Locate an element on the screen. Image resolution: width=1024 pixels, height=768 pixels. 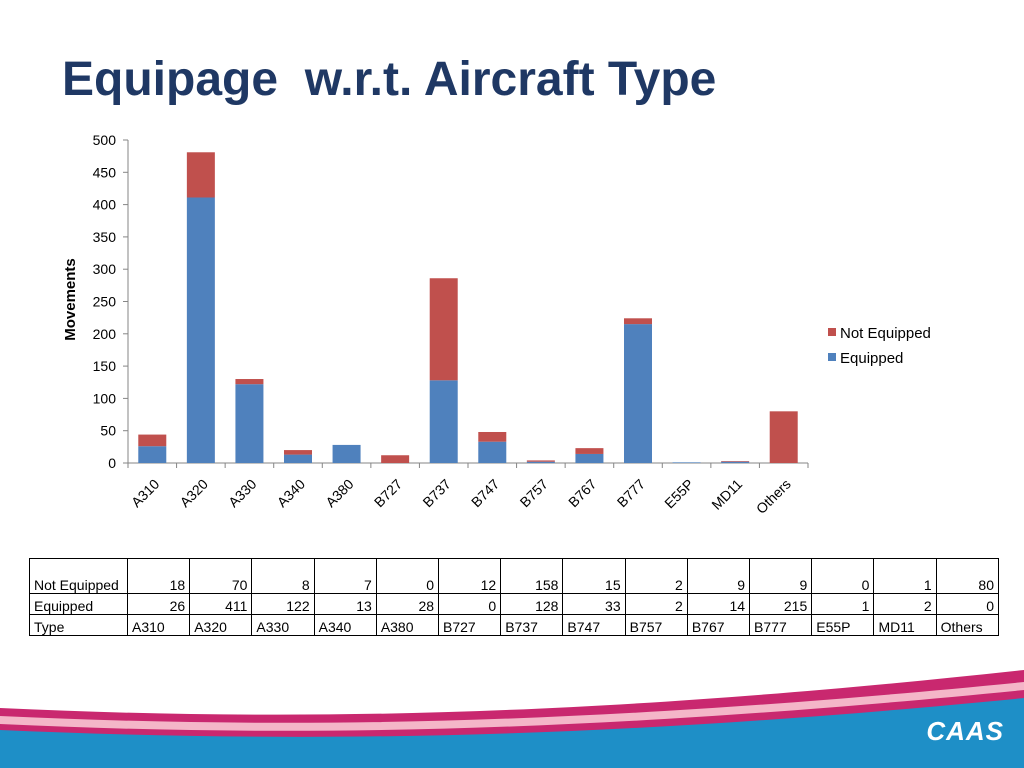
bar-not-equipped-b747 is located at coordinates (492, 436).